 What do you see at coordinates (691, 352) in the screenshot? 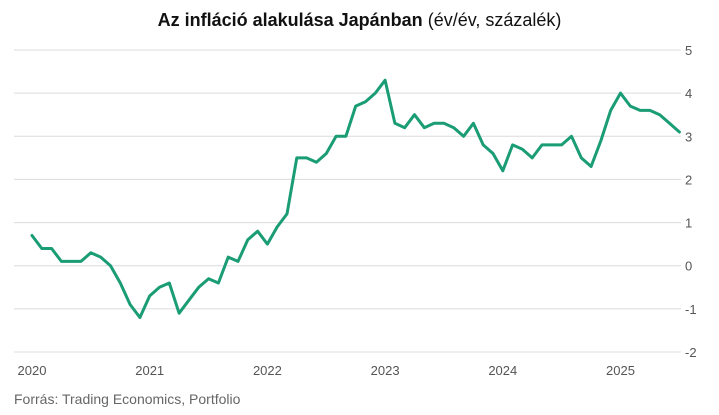
I see `y-tick-label: -2` at bounding box center [691, 352].